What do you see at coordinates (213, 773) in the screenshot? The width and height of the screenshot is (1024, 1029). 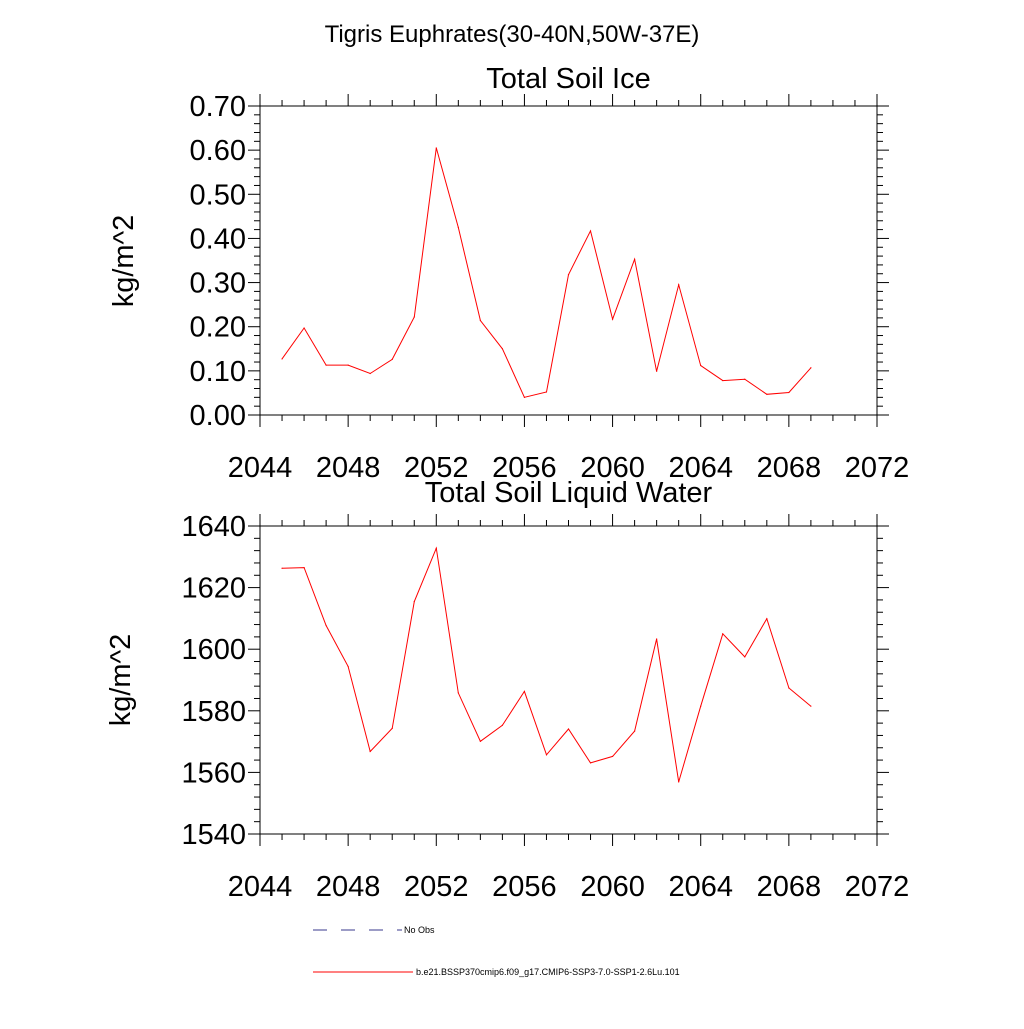 I see `y-tick-label: 1560` at bounding box center [213, 773].